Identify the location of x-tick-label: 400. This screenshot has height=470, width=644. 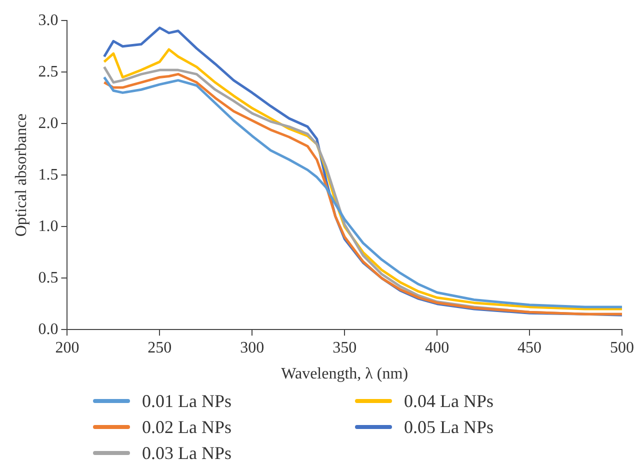
(437, 347).